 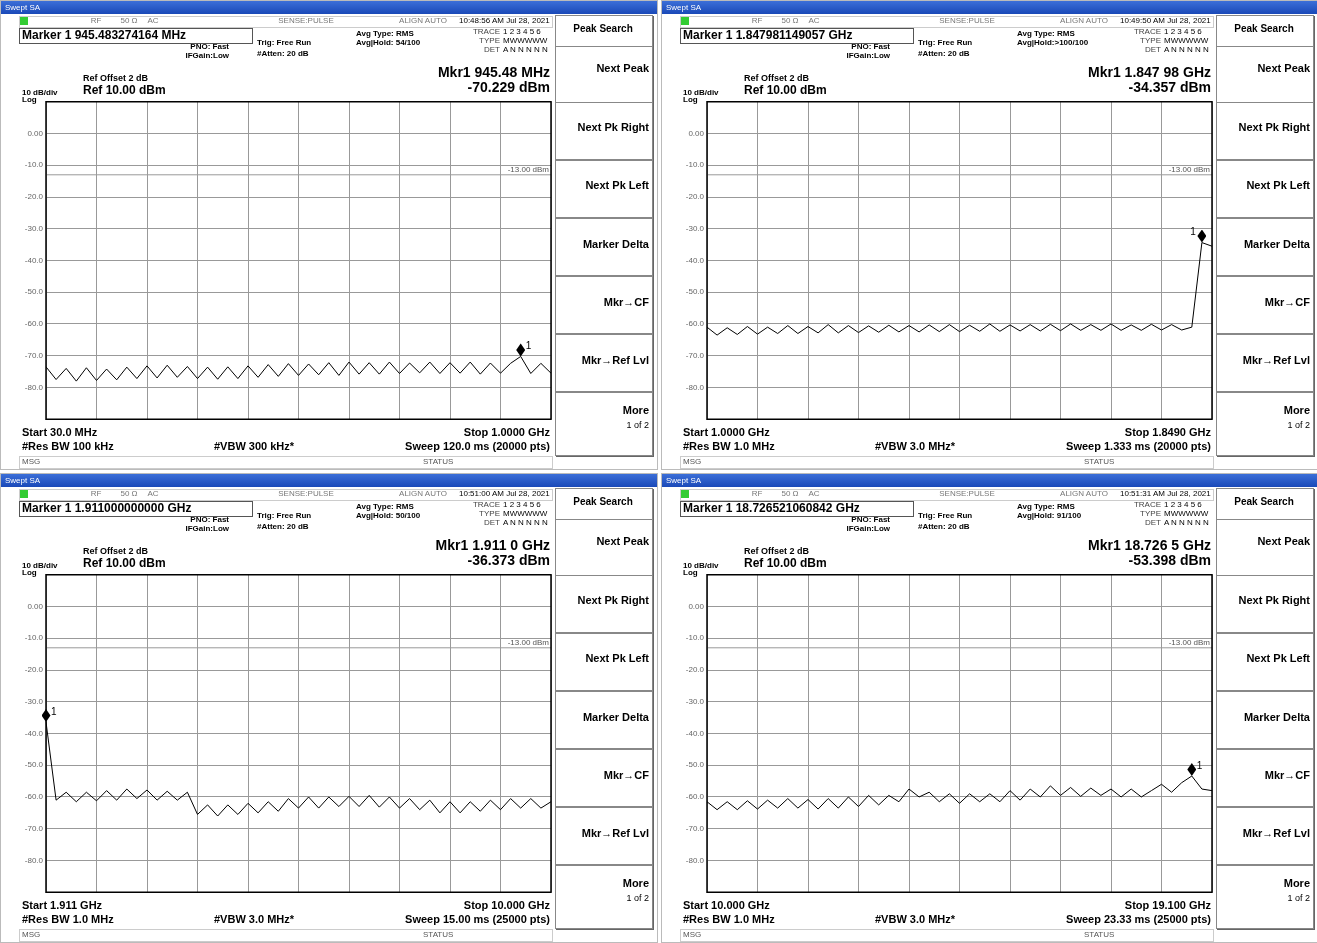 I want to click on text: Avg|Hold: 54/100, so click(x=388, y=42).